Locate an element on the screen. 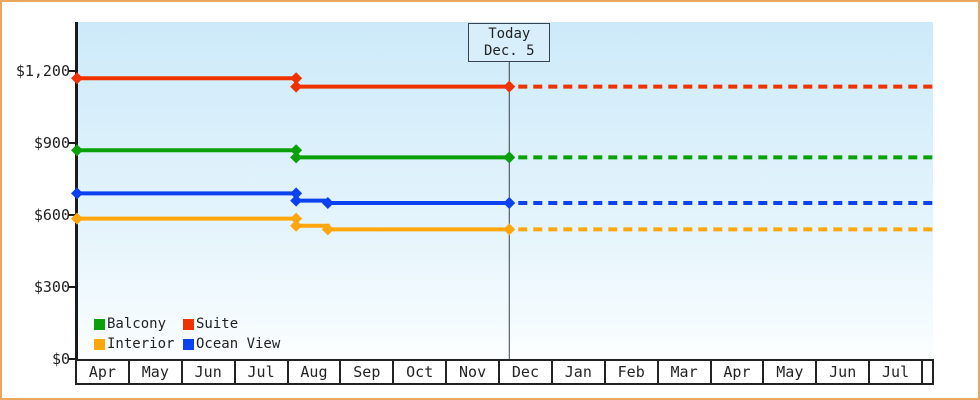  y-axis-ticks is located at coordinates (73, 215).